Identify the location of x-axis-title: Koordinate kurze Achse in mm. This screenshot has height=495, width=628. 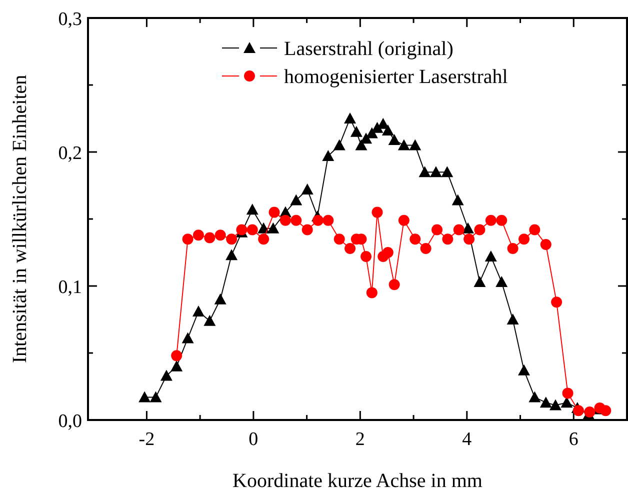
(357, 481).